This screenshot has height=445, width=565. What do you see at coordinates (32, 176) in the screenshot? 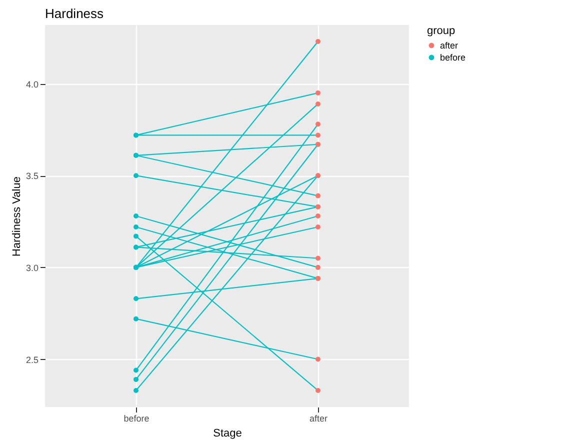
I see `y-tick-label: 3.5` at bounding box center [32, 176].